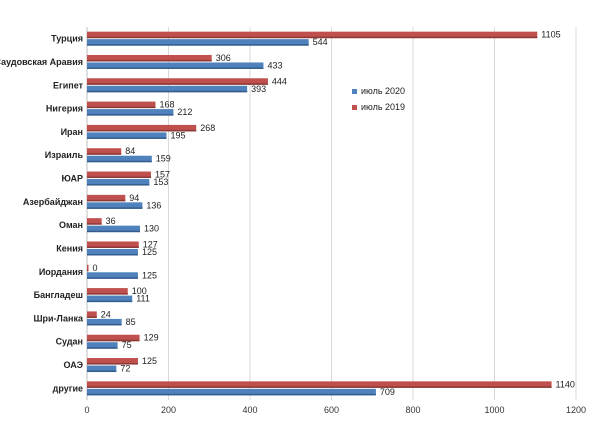 This screenshot has height=438, width=600. What do you see at coordinates (320, 42) in the screenshot?
I see `data-label: 544` at bounding box center [320, 42].